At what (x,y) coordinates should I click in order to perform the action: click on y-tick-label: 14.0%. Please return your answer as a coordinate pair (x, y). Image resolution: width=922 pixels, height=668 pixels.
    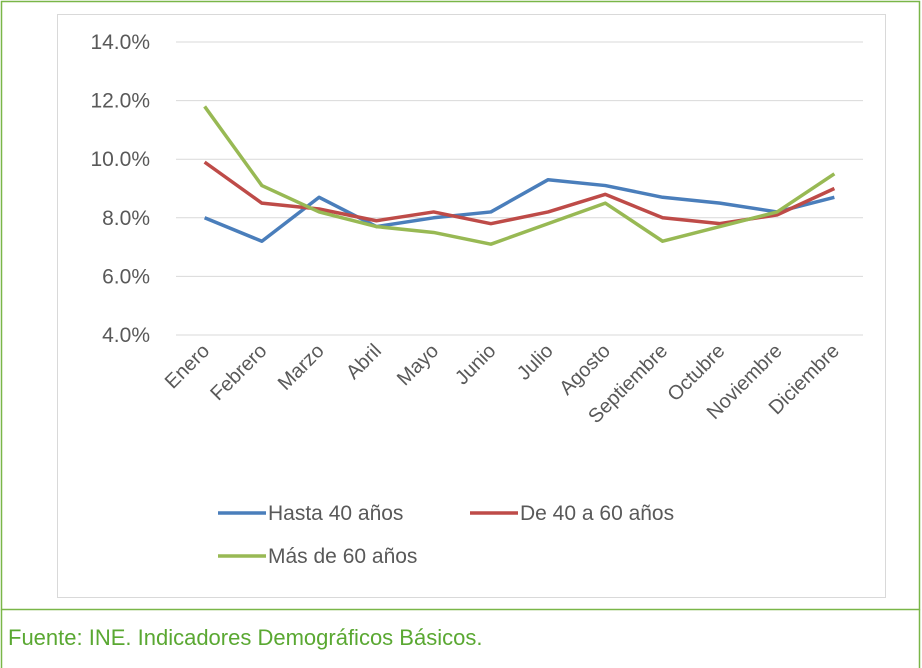
    Looking at the image, I should click on (120, 42).